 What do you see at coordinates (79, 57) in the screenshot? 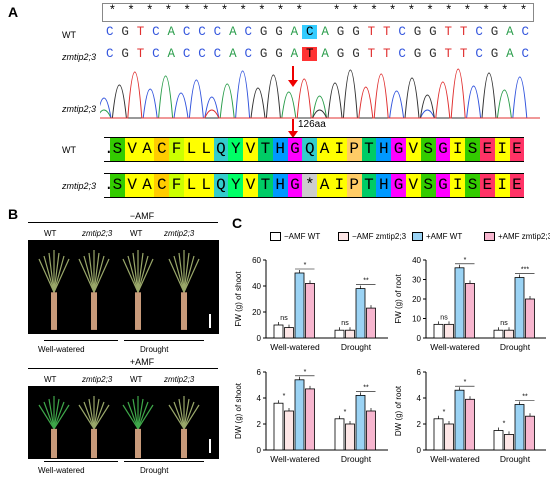
I see `mutant-label: zmtip2;3` at bounding box center [79, 57].